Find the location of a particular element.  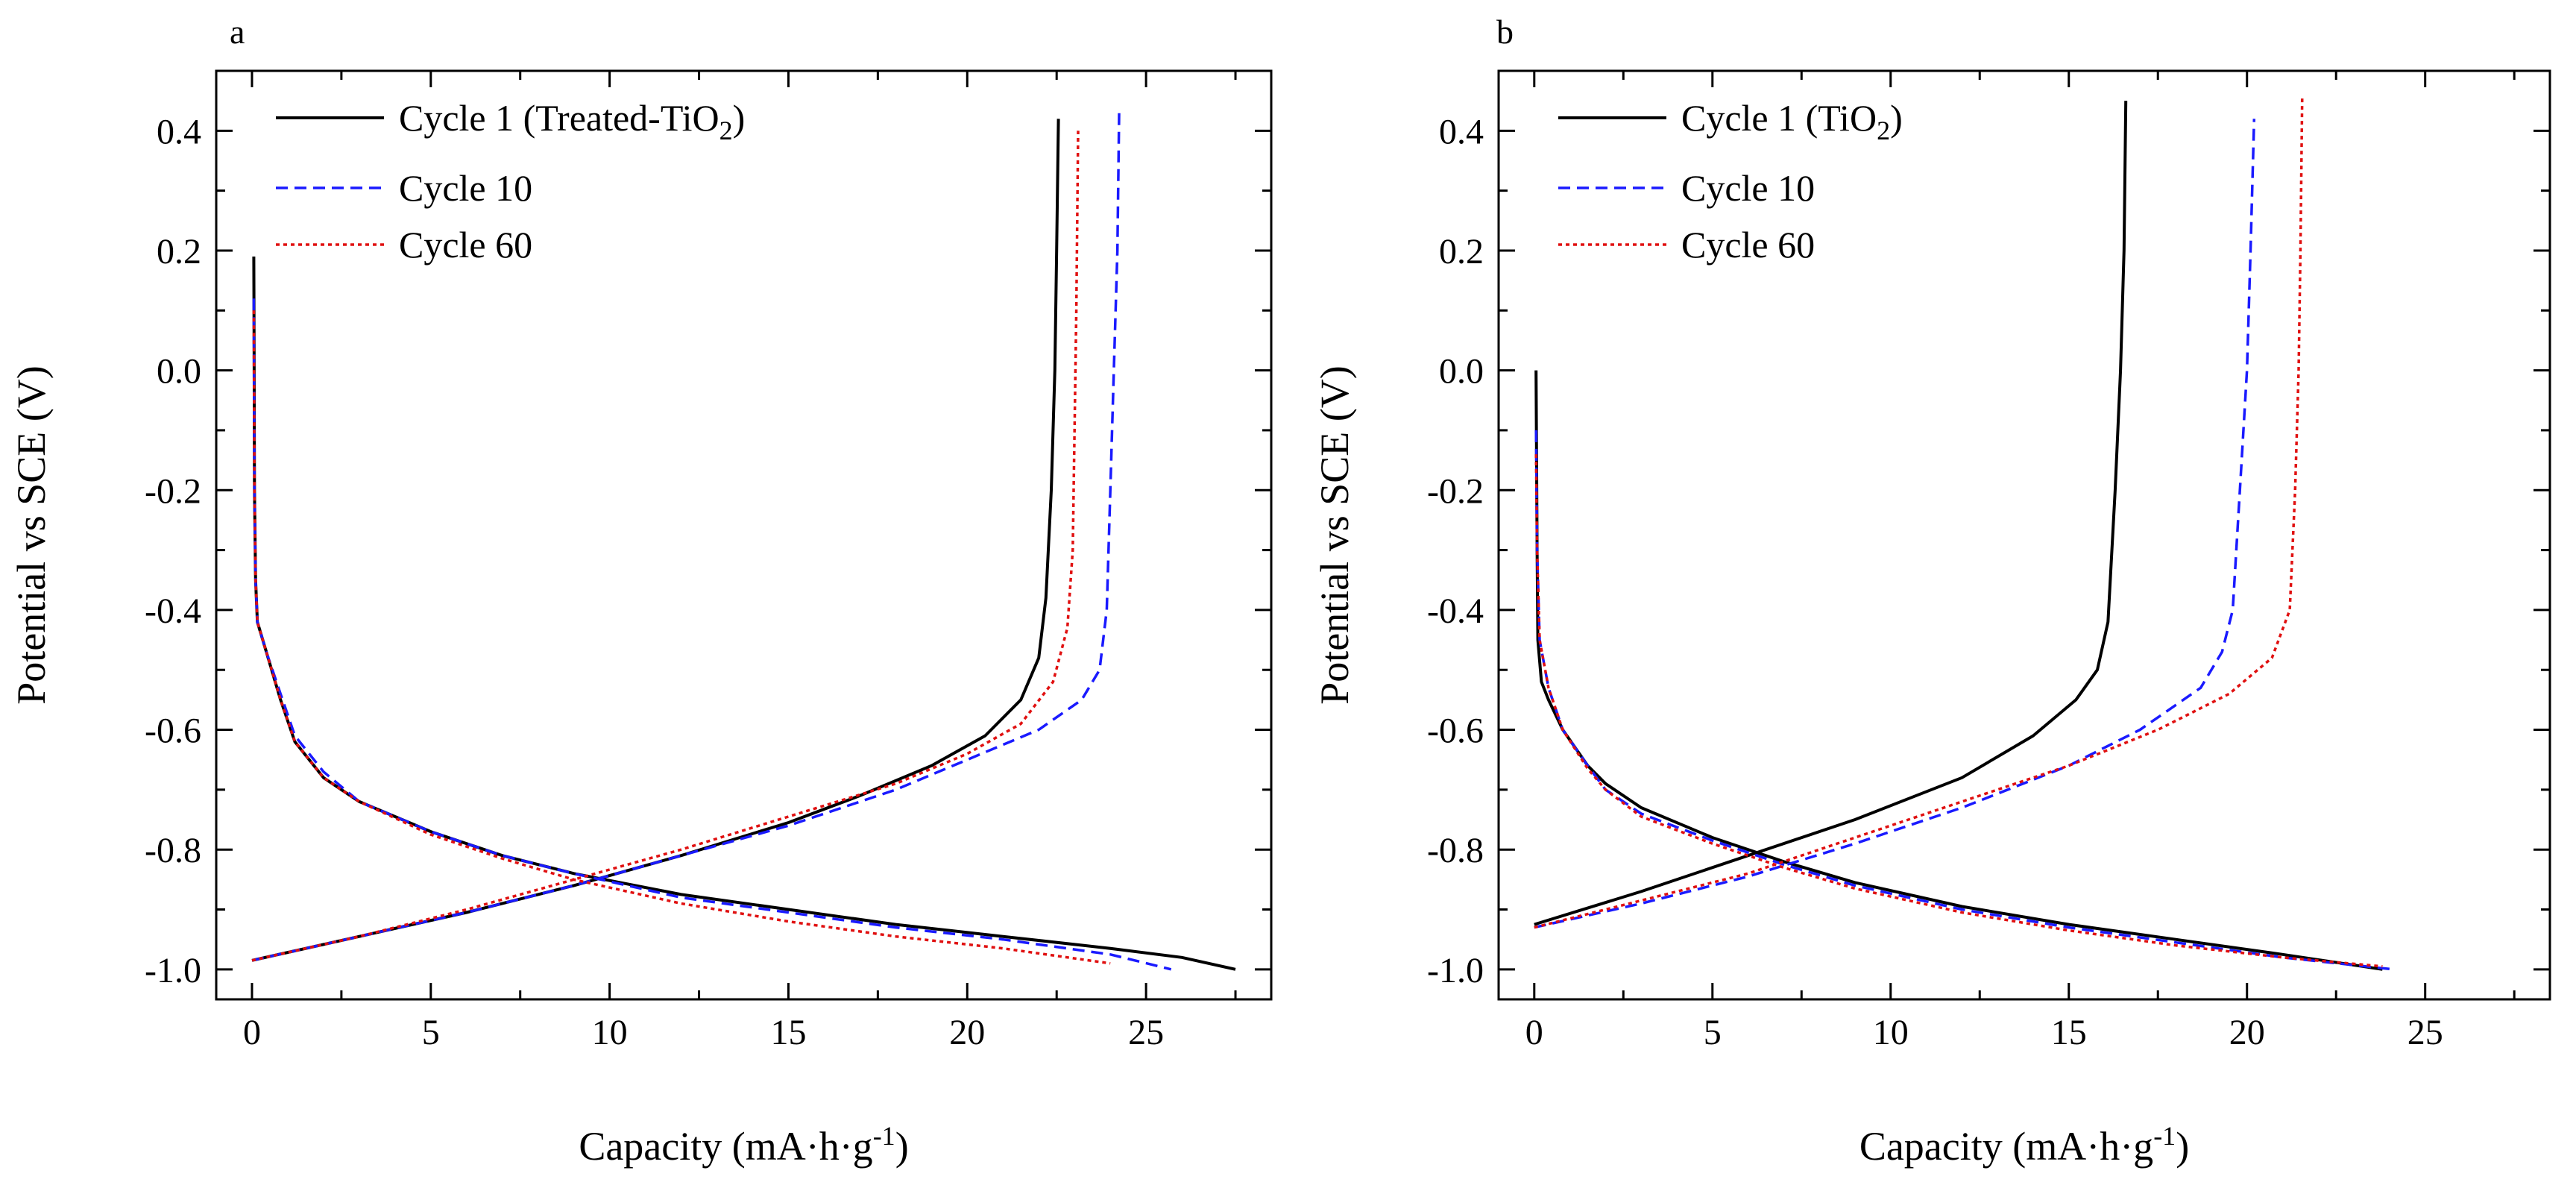

series-3-discharge-line is located at coordinates (1958, 711).